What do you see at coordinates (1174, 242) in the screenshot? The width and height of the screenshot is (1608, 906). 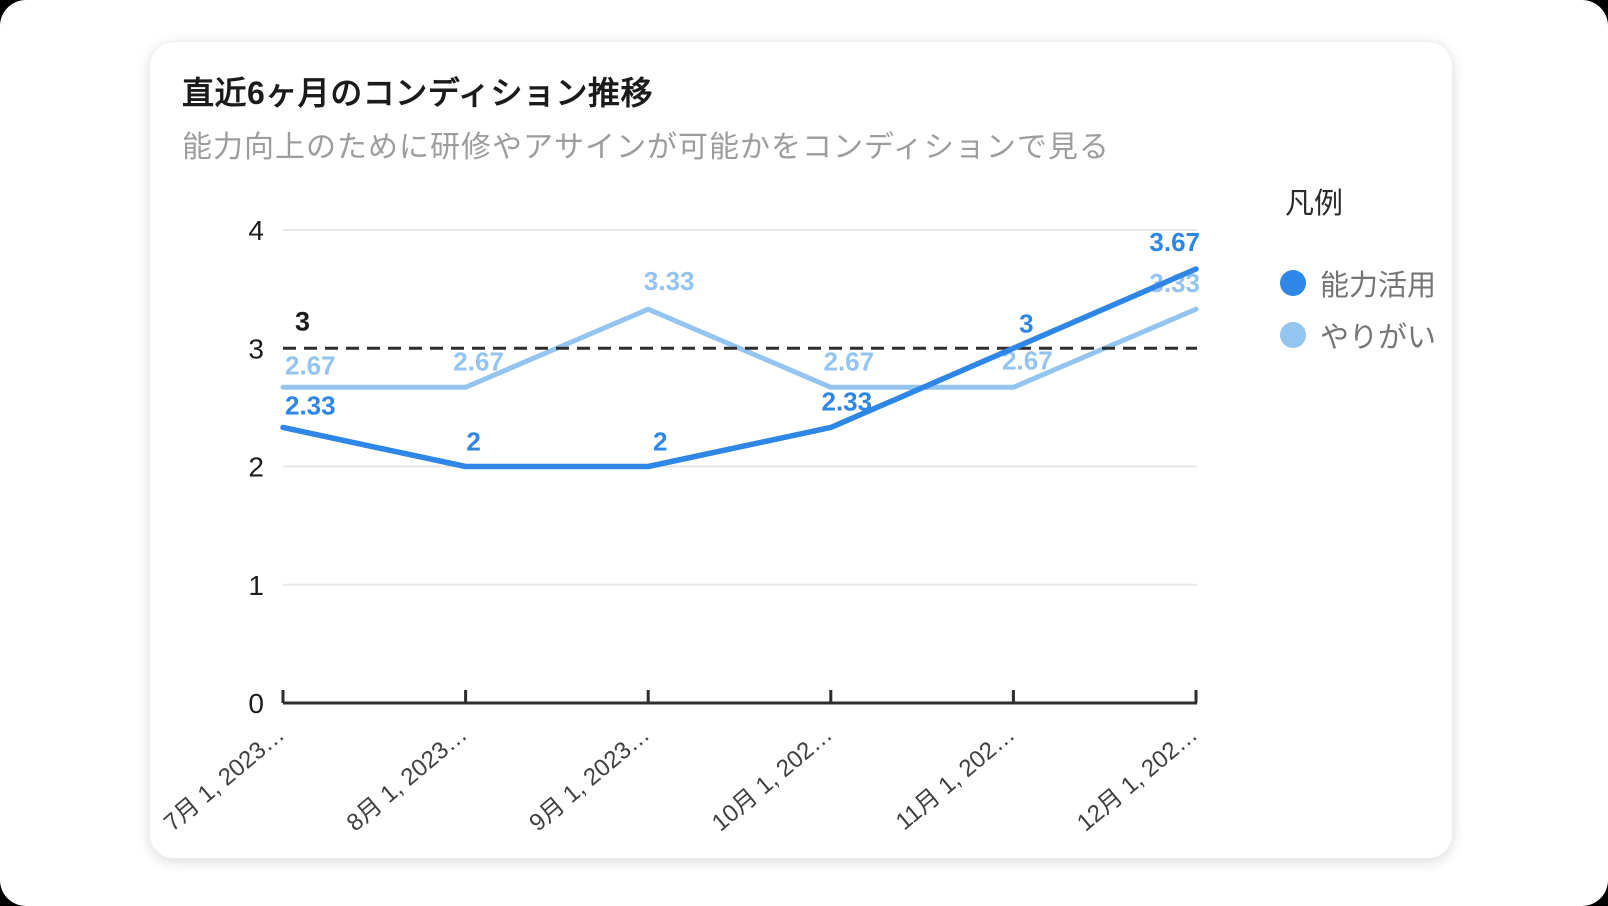 I see `point-label-noryoku-katsuyo: 3.67` at bounding box center [1174, 242].